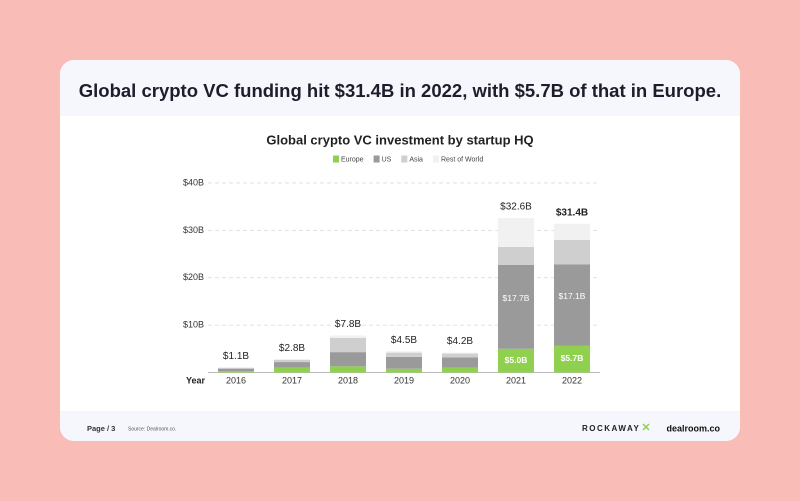 The height and width of the screenshot is (501, 800). Describe the element at coordinates (416, 159) in the screenshot. I see `legend-label: Asia` at that location.